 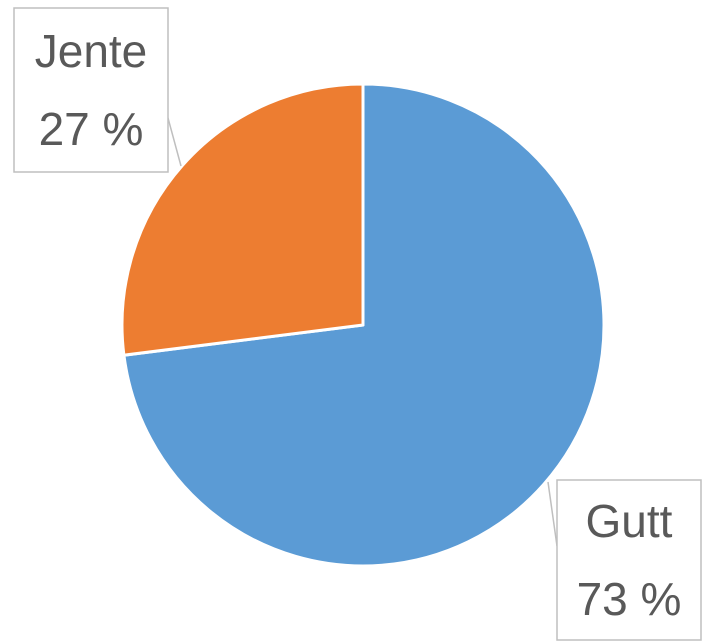 What do you see at coordinates (629, 599) in the screenshot?
I see `value-label: 73 %` at bounding box center [629, 599].